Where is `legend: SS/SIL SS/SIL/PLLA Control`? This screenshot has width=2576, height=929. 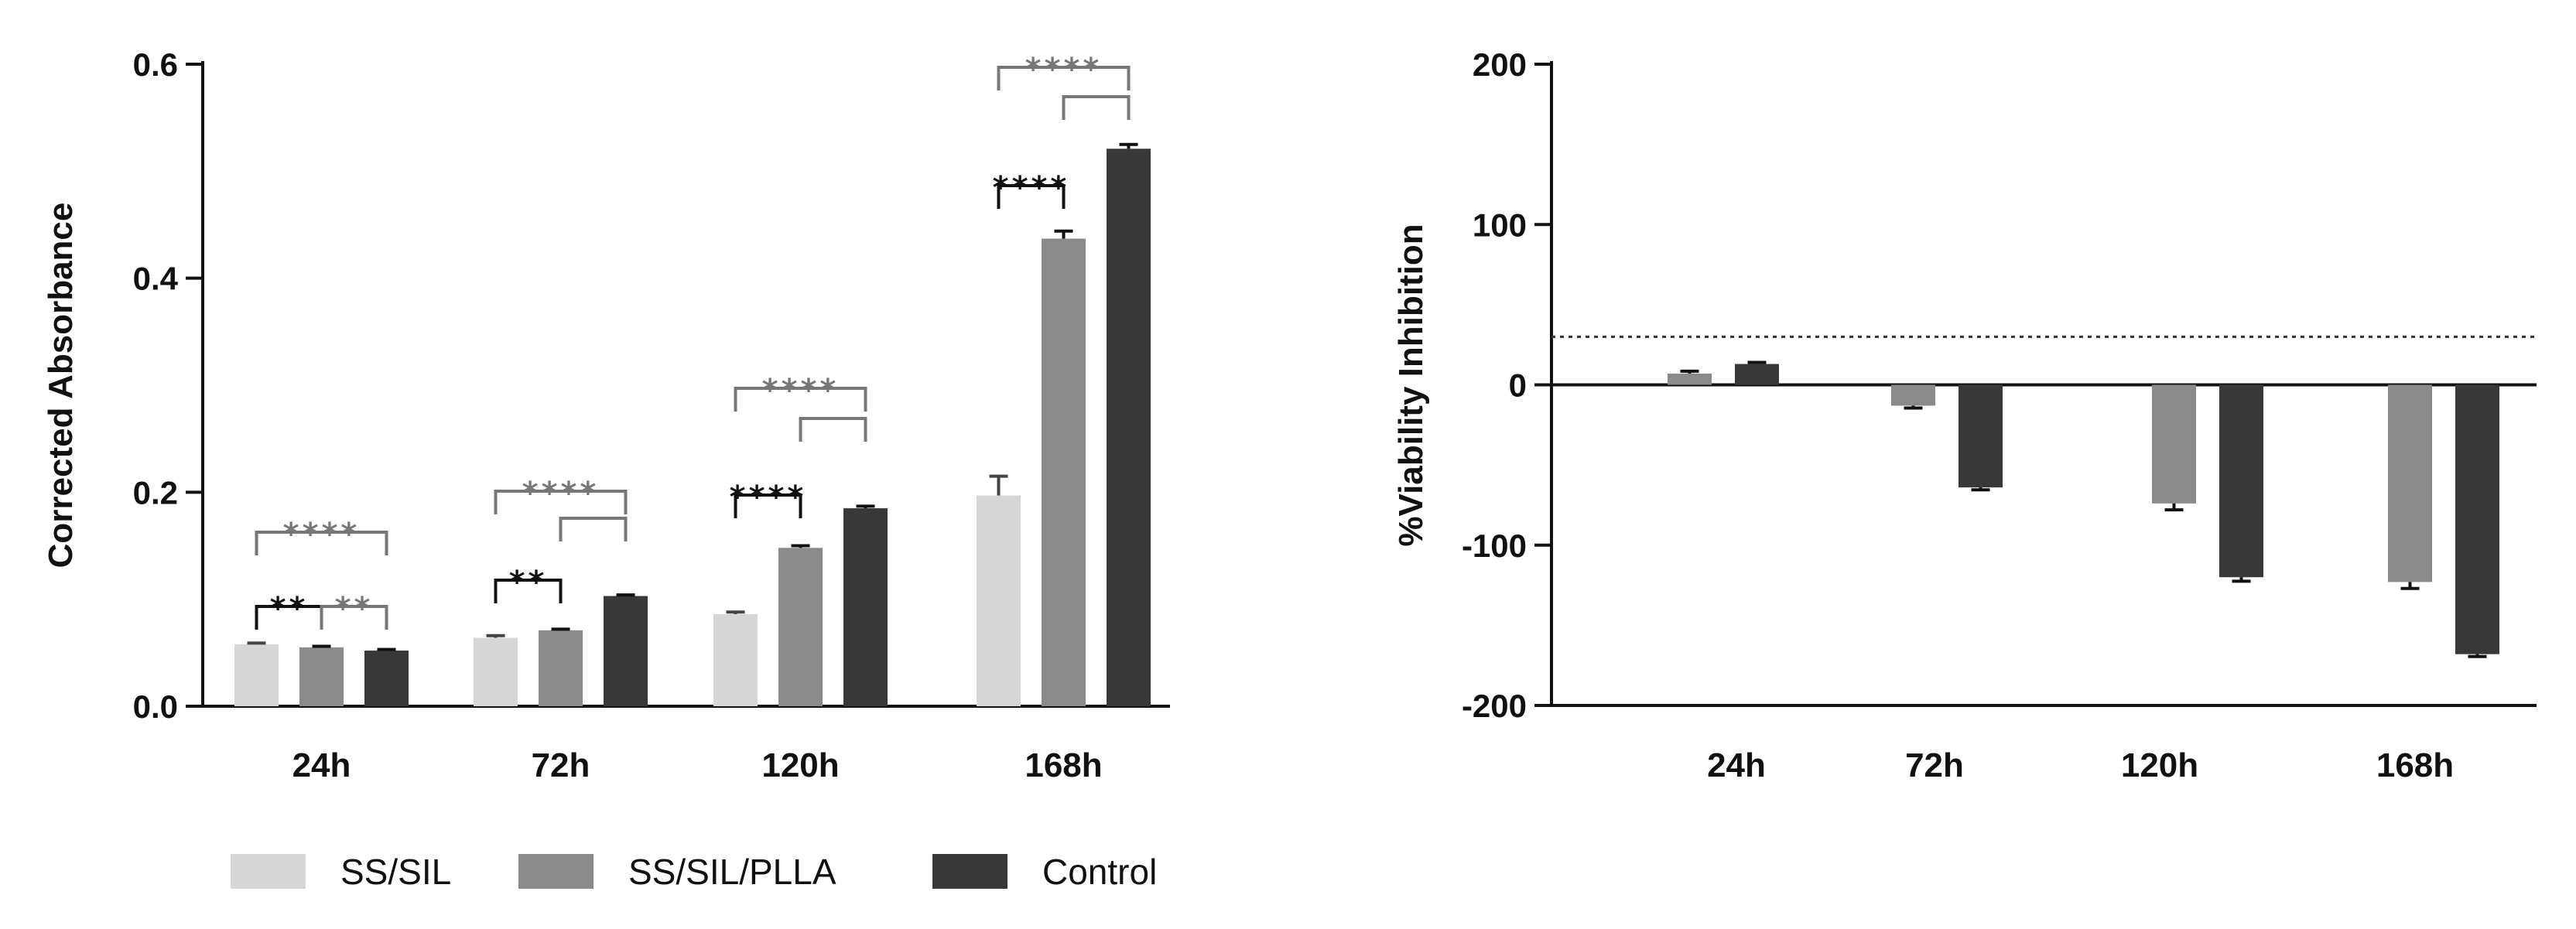
legend: SS/SIL SS/SIL/PLLA Control is located at coordinates (694, 872).